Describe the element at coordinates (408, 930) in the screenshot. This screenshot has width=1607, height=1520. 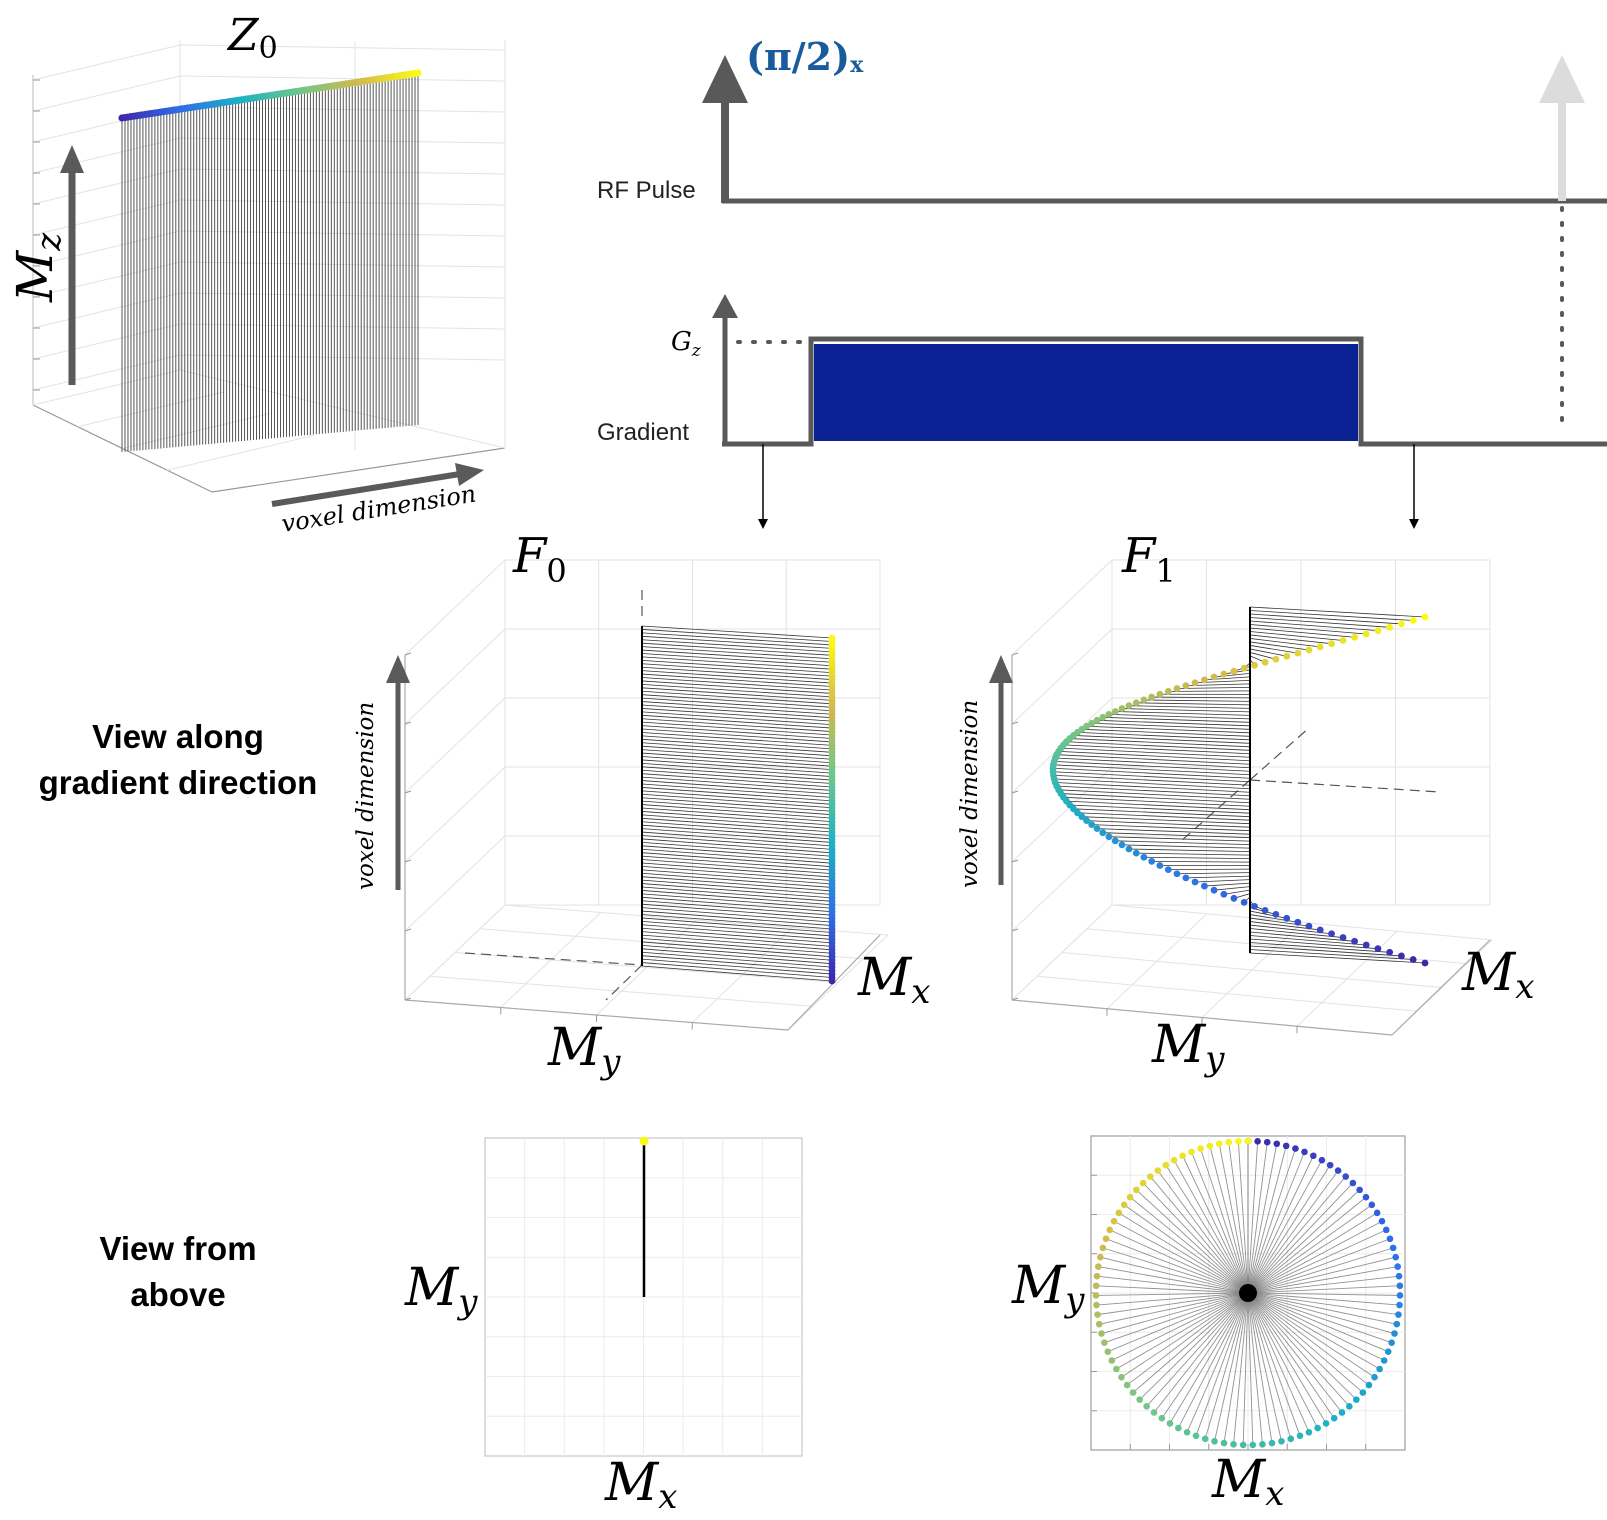
I see `box-tick` at that location.